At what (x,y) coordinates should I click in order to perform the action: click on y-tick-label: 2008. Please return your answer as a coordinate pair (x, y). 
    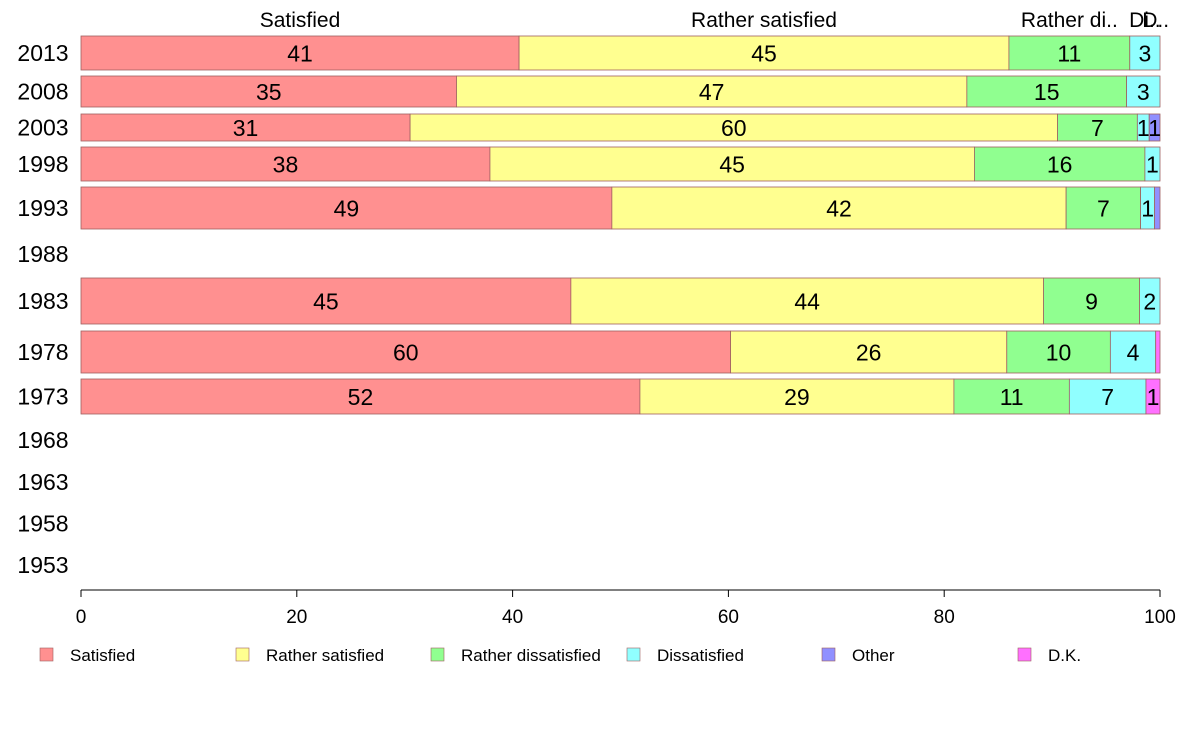
    Looking at the image, I should click on (42, 92).